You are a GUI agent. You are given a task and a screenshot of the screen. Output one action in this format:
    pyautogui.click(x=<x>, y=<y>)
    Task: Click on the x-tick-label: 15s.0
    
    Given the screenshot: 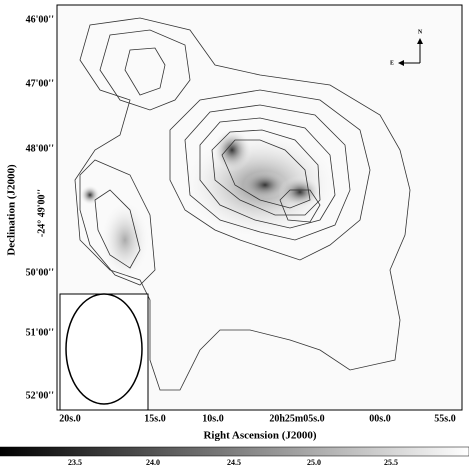 What is the action you would take?
    pyautogui.click(x=154, y=418)
    